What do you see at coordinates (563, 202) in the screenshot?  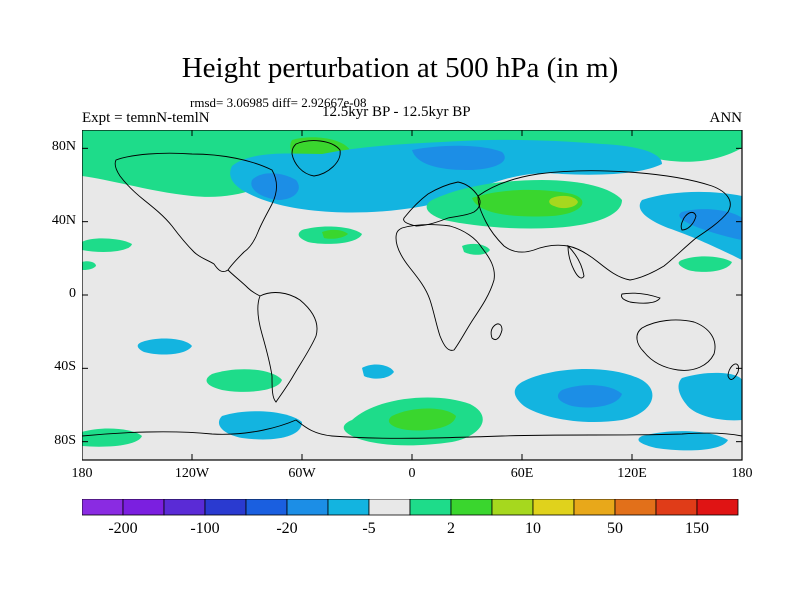 I see `contour-positive-eurasia-max` at bounding box center [563, 202].